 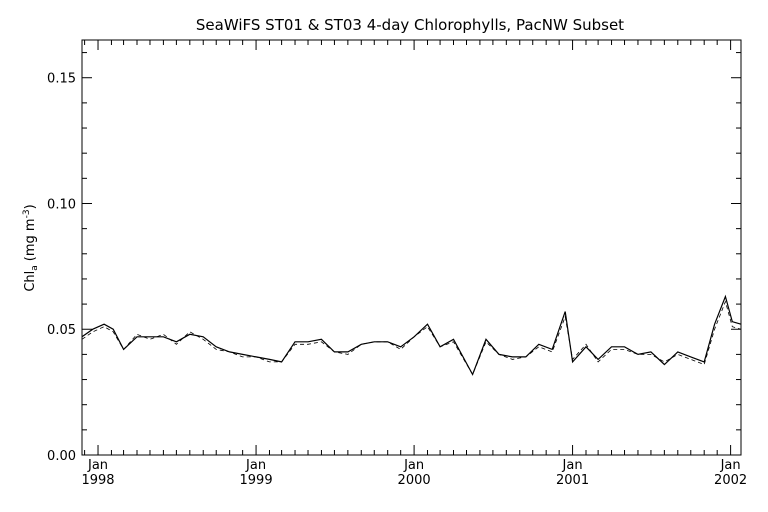 What do you see at coordinates (30, 281) in the screenshot?
I see `y-axis-label-main: Chl` at bounding box center [30, 281].